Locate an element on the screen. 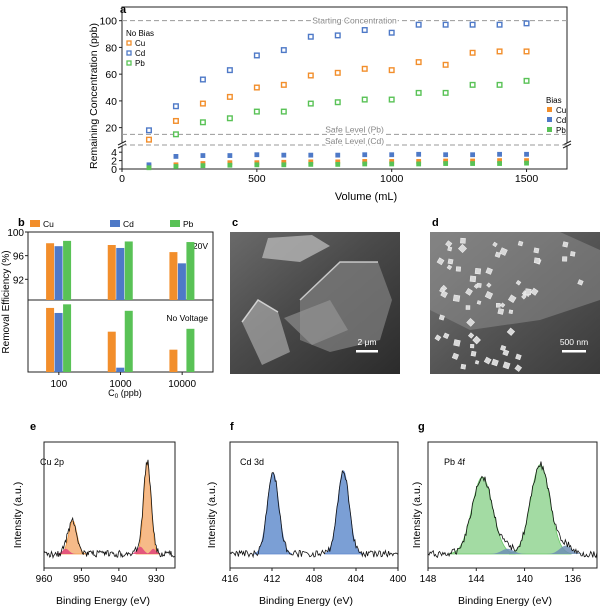 The image size is (600, 609). panel-a-ytick-label: 80 is located at coordinates (111, 48).